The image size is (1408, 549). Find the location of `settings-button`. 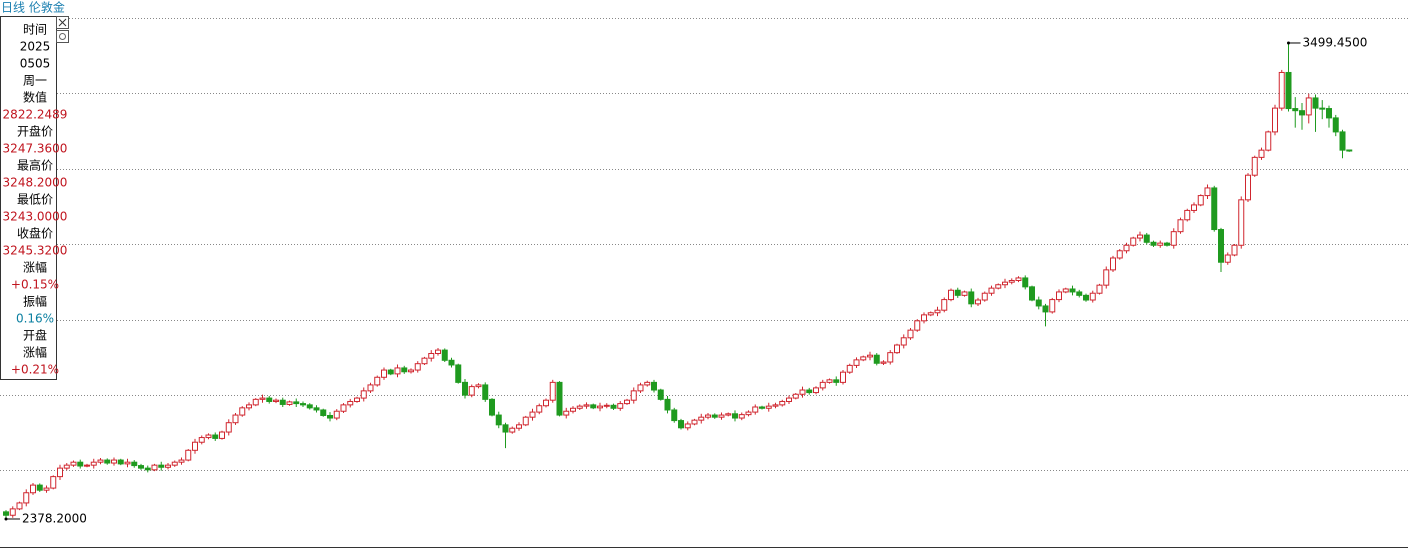

settings-button is located at coordinates (62, 36).